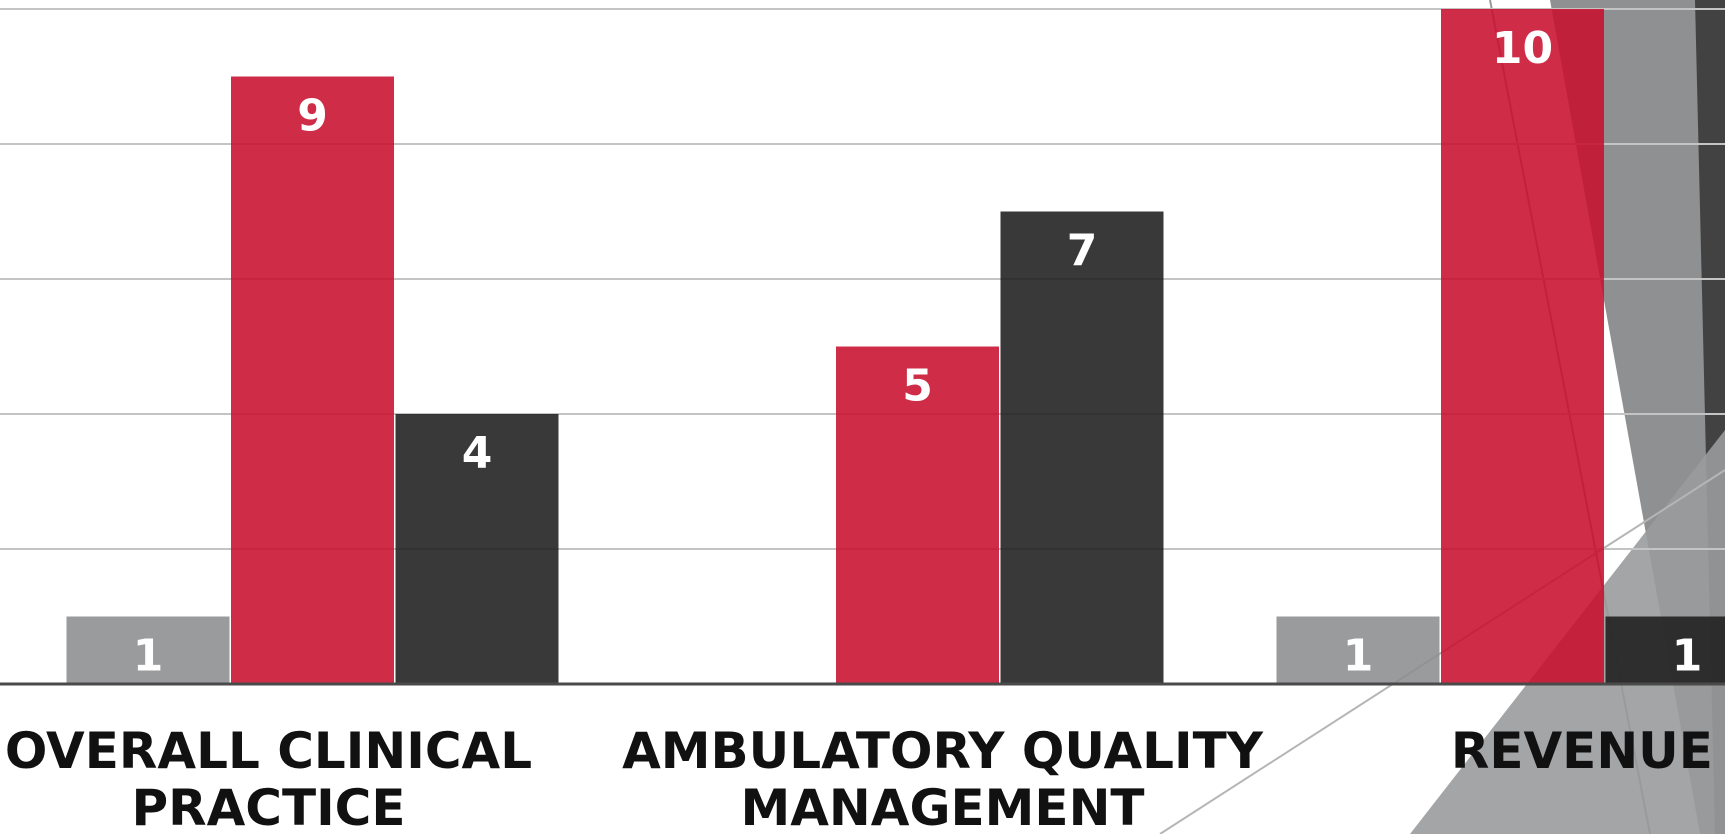  What do you see at coordinates (1082, 251) in the screenshot?
I see `bar-value-label: 7` at bounding box center [1082, 251].